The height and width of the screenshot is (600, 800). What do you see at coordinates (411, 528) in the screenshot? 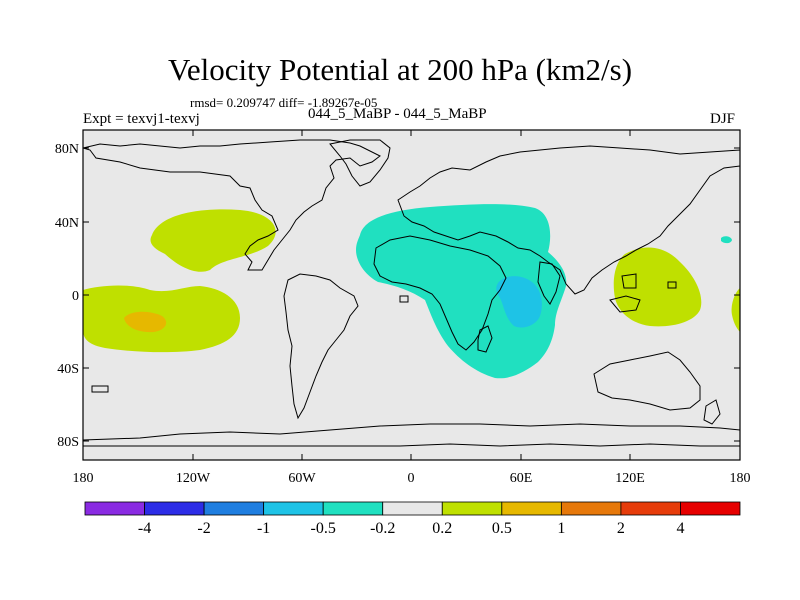
I see `colorbar-labels: -4 -2 -1 -0.5 -0.2 0.2 0.5 1 2 4` at bounding box center [411, 528].